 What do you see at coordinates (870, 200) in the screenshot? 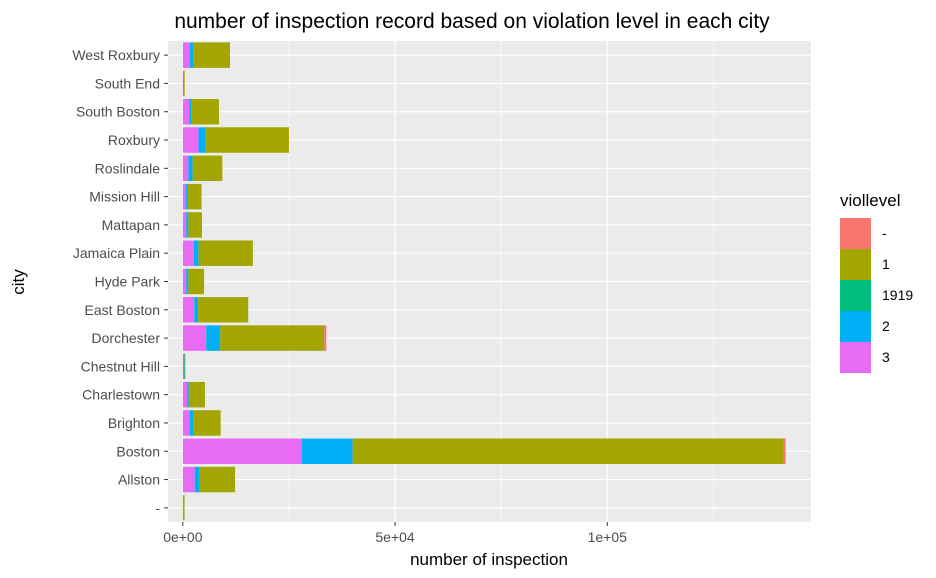
I see `legend-title: viollevel` at bounding box center [870, 200].